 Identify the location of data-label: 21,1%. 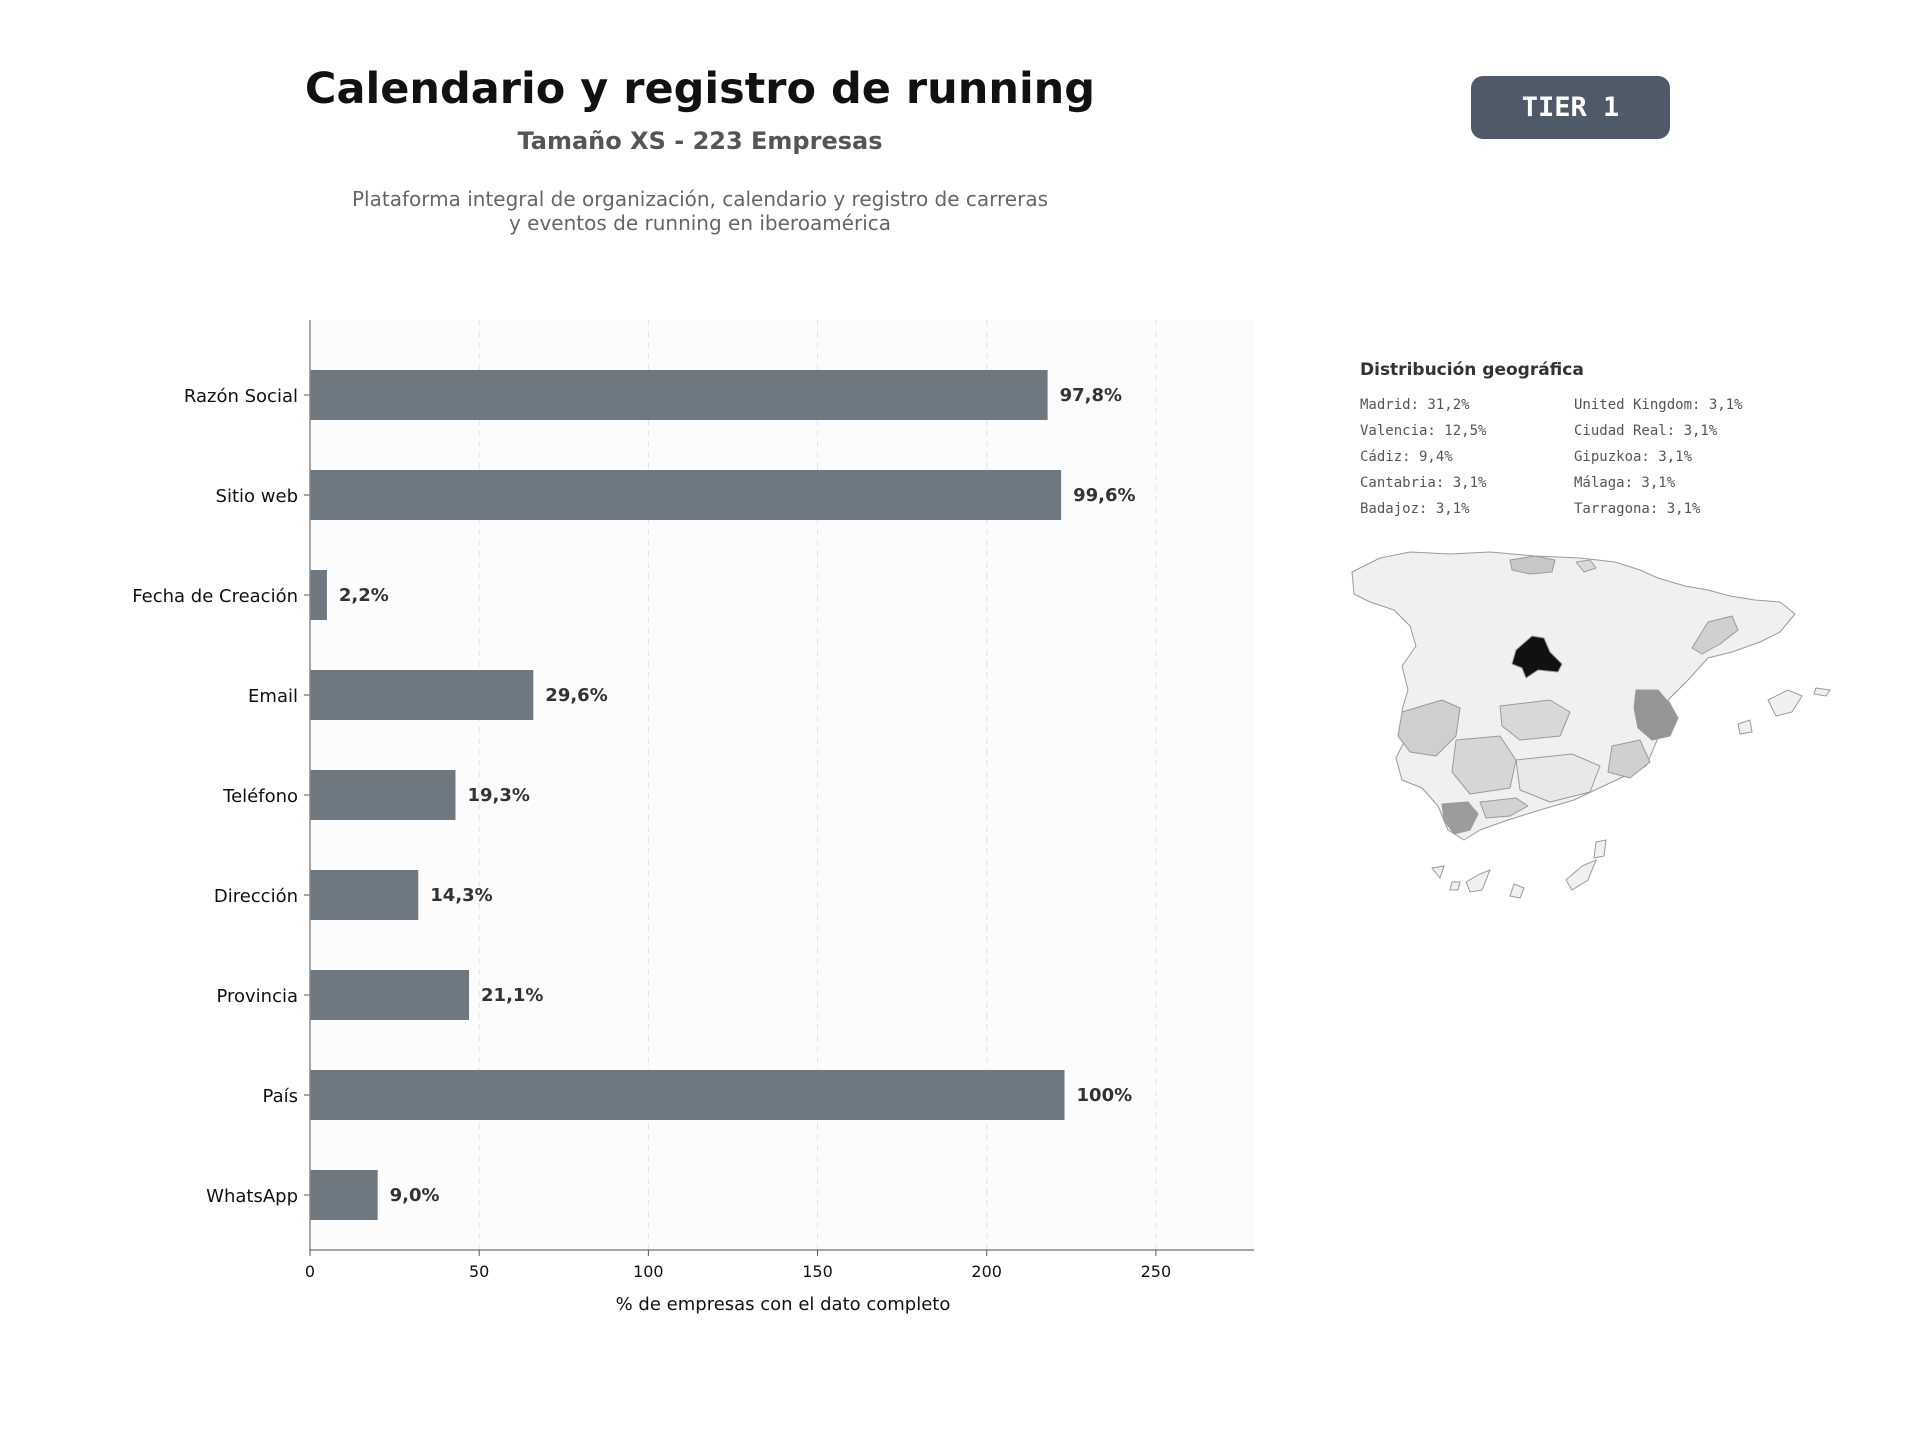
(512, 995).